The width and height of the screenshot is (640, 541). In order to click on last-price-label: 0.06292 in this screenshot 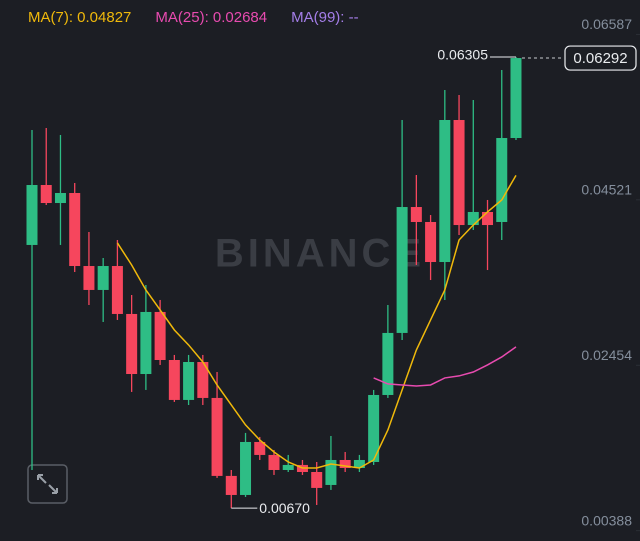, I will do `click(600, 58)`.